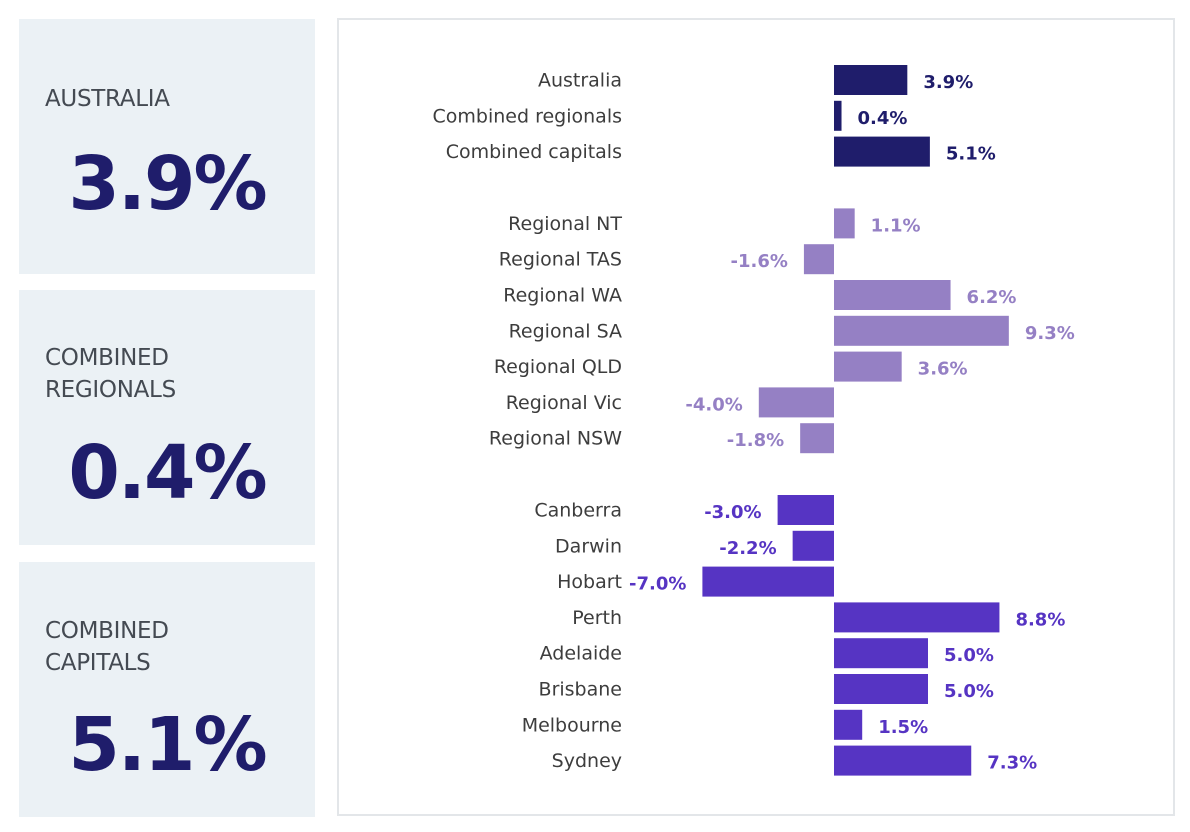  I want to click on category-label: Canberra, so click(578, 511).